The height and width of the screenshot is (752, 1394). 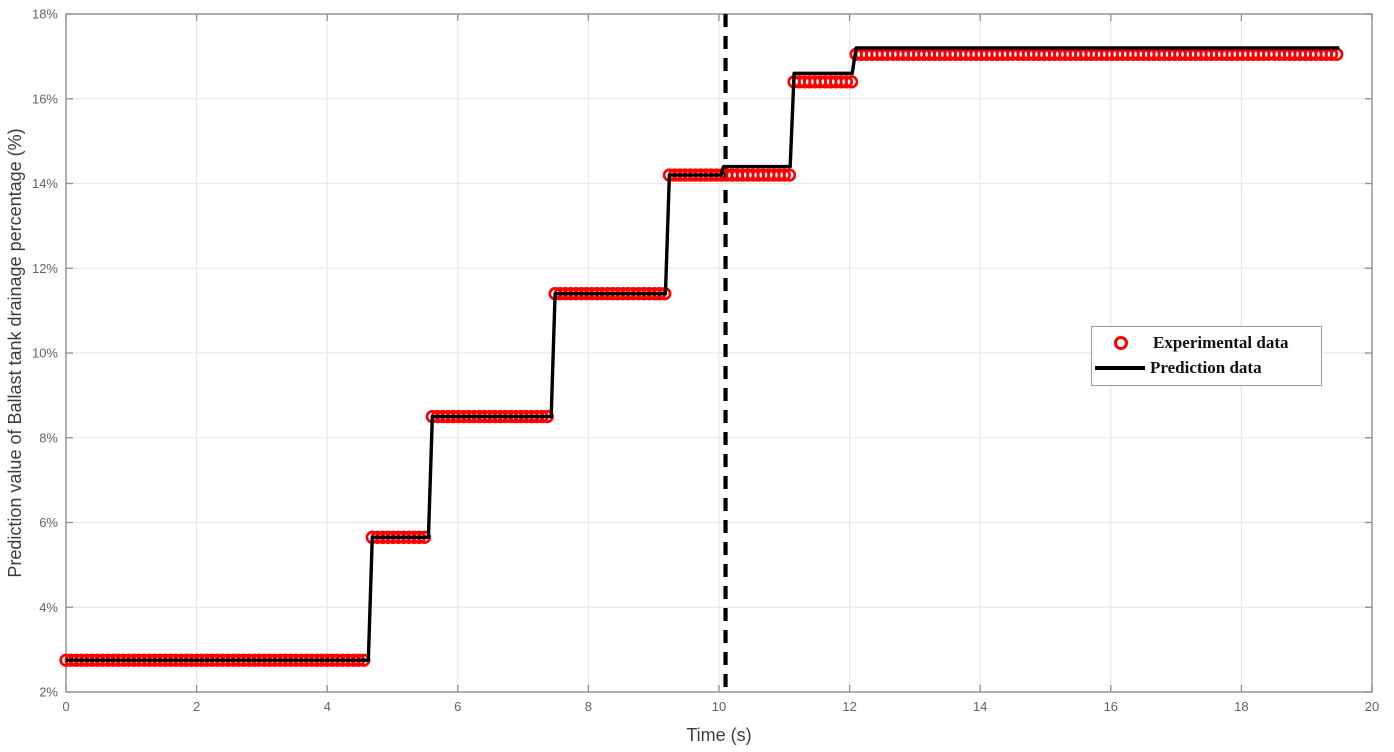 What do you see at coordinates (718, 735) in the screenshot?
I see `x-axis-label: Time (s)` at bounding box center [718, 735].